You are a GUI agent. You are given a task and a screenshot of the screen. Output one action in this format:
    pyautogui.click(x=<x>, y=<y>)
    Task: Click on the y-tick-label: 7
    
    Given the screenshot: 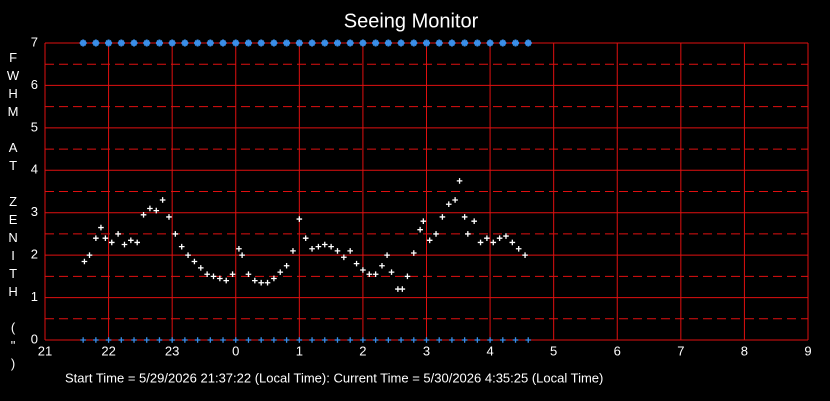 What is the action you would take?
    pyautogui.click(x=34, y=41)
    